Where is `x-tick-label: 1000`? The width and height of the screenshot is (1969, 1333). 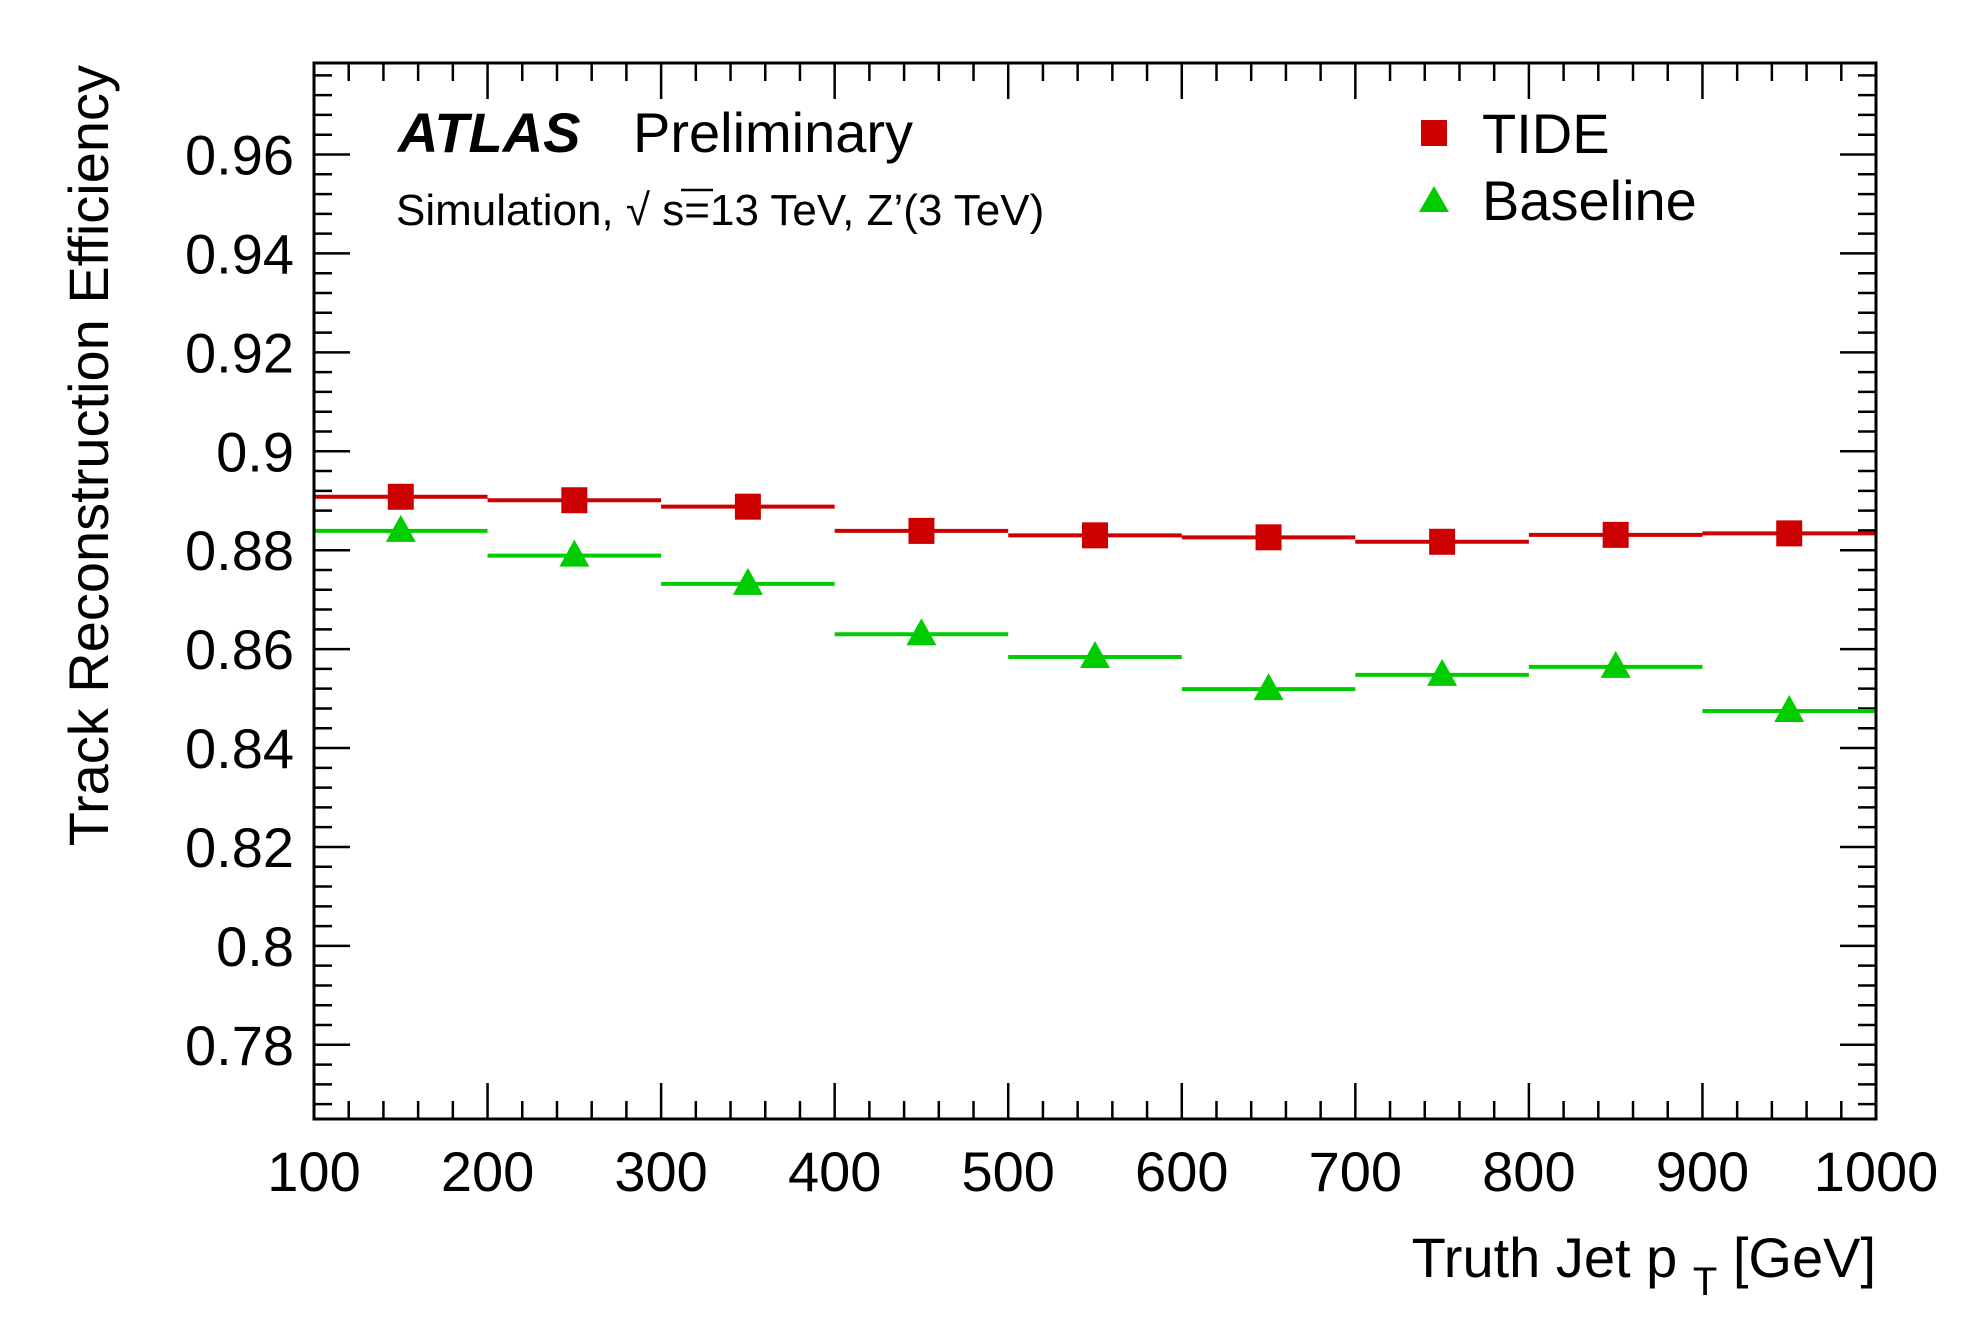
x-tick-label: 1000 is located at coordinates (1876, 1171).